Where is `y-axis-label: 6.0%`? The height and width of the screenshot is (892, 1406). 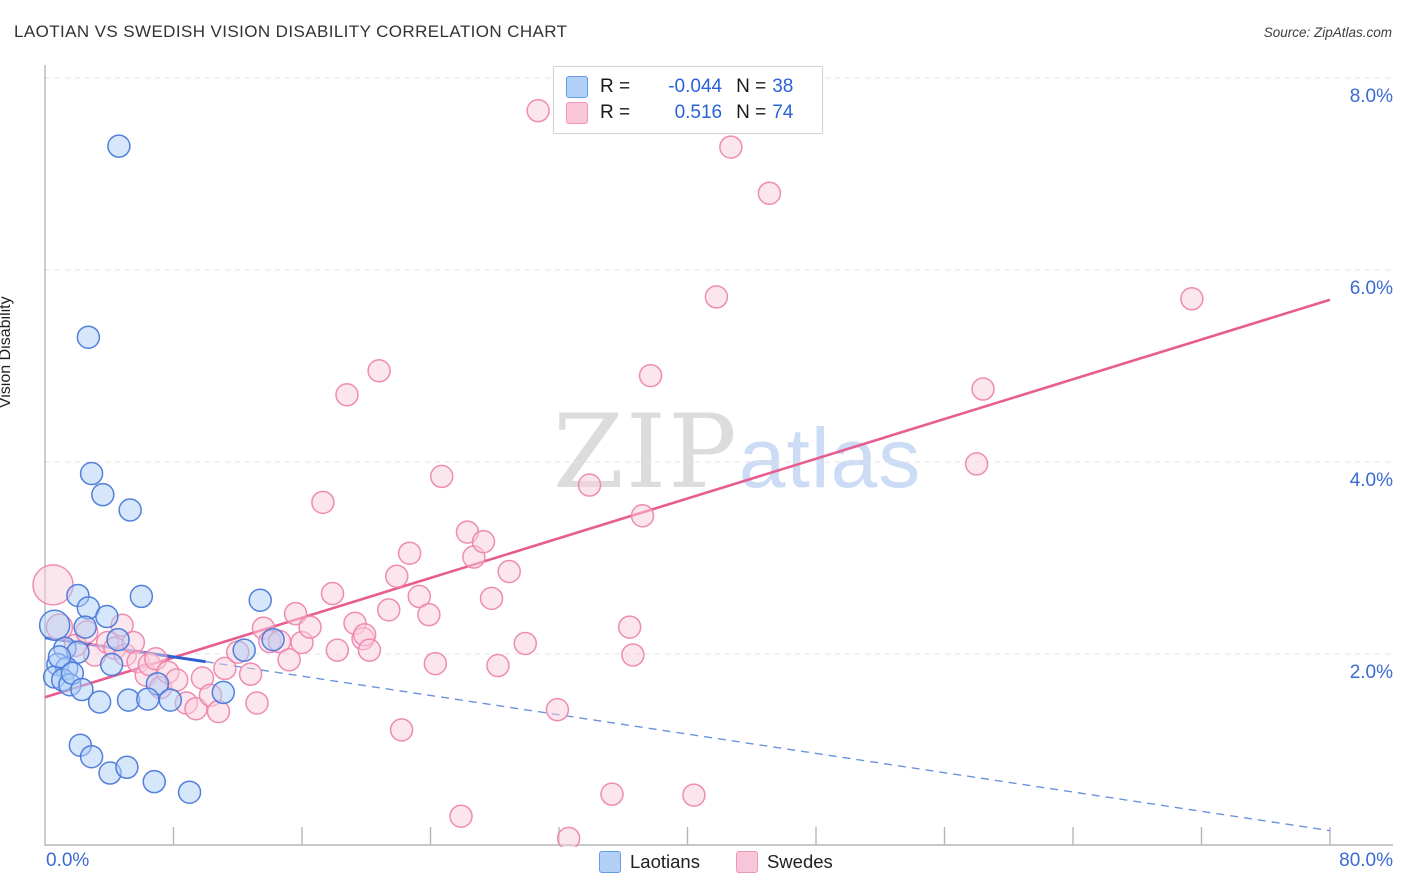 y-axis-label: 6.0% is located at coordinates (1371, 288).